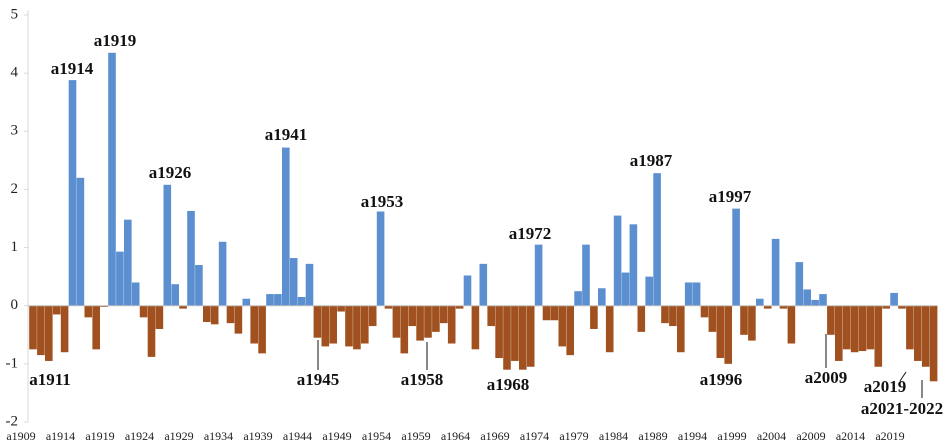  What do you see at coordinates (15, 189) in the screenshot?
I see `y-tick-label: 2` at bounding box center [15, 189].